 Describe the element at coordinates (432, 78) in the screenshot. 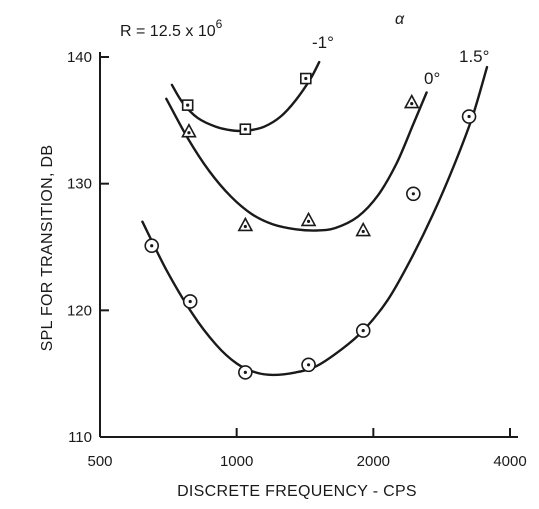

I see `series-label-0: 0°` at that location.